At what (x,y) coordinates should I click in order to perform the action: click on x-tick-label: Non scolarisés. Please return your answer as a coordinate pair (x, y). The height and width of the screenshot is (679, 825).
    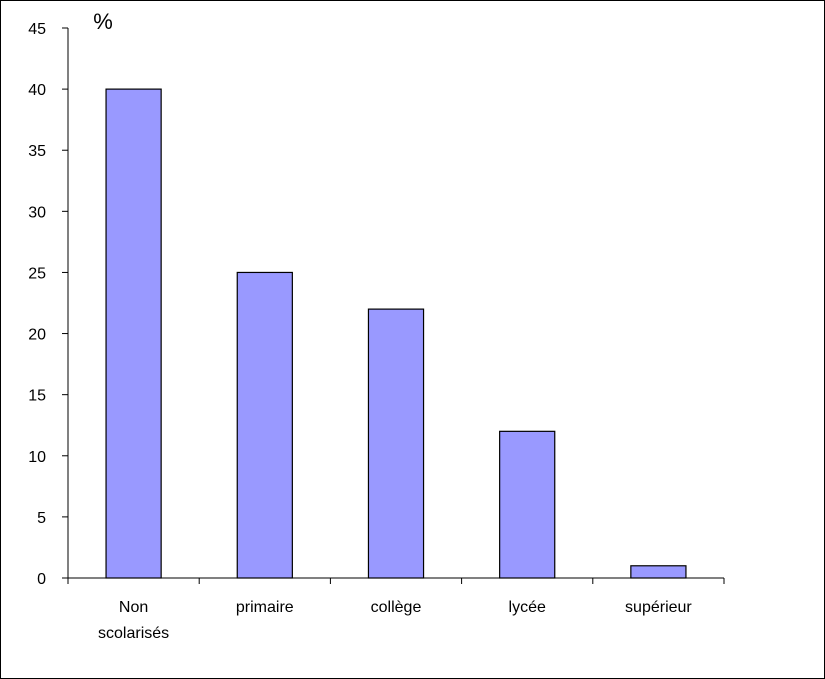
    Looking at the image, I should click on (133, 620).